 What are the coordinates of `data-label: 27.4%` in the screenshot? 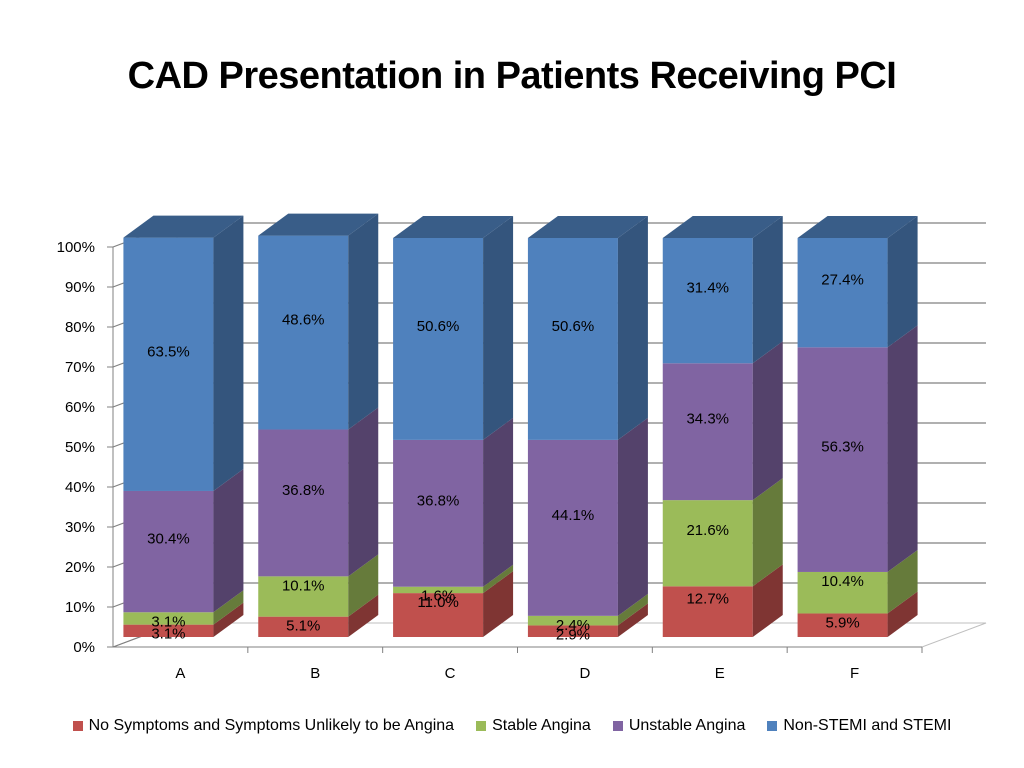 It's located at (842, 280).